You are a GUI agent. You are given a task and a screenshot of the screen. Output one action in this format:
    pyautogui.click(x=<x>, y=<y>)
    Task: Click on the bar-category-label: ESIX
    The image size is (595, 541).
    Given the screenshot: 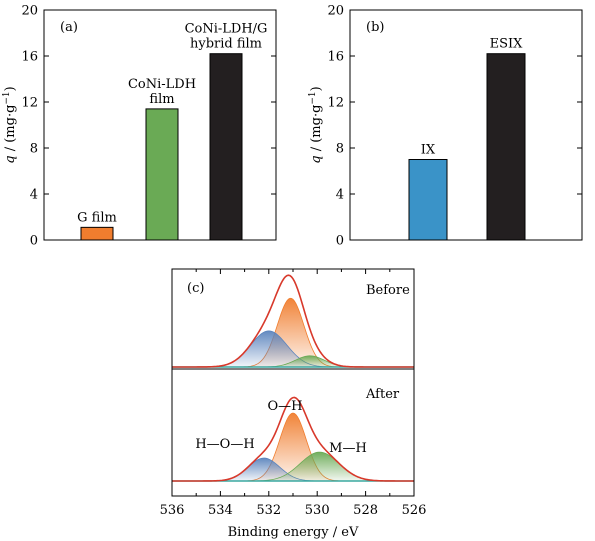 What is the action you would take?
    pyautogui.click(x=507, y=44)
    